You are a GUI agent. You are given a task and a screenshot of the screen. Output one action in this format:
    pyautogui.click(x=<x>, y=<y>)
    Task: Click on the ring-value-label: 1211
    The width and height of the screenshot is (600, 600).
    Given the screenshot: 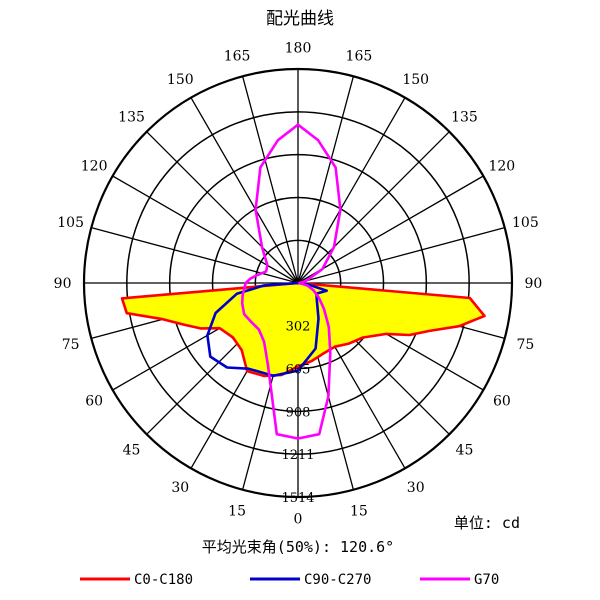 What is the action you would take?
    pyautogui.click(x=297, y=455)
    